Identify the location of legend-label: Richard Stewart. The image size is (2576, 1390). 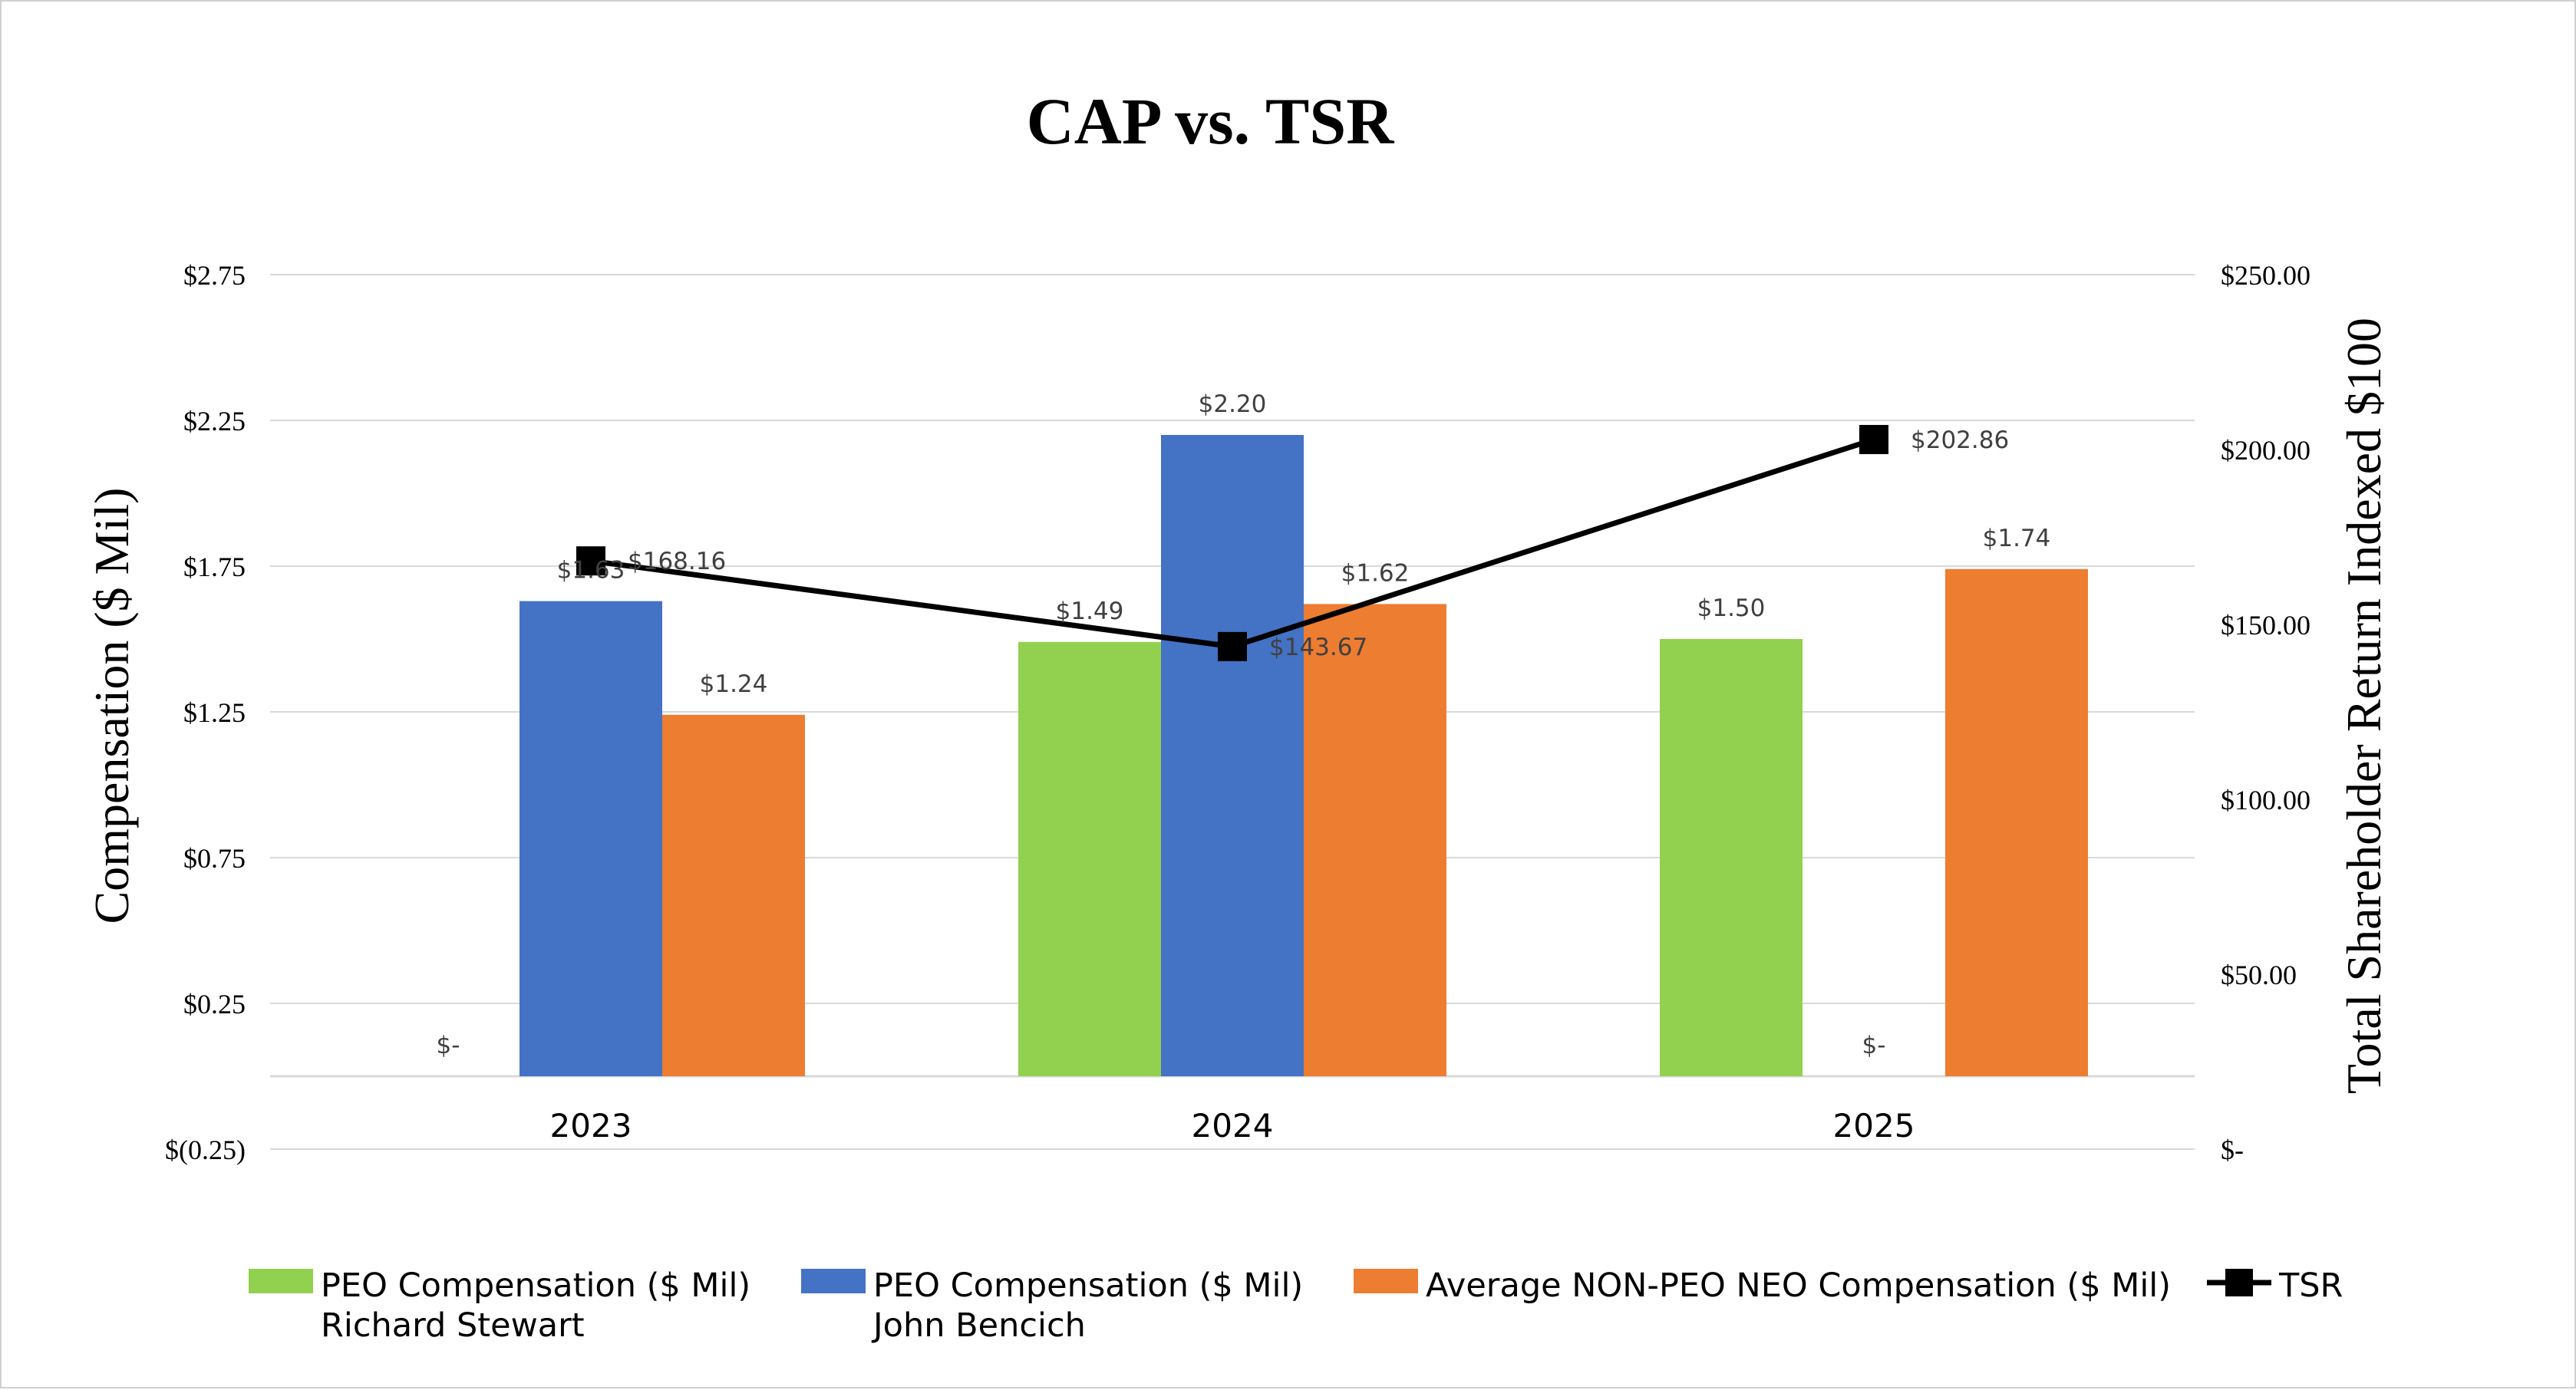
(453, 1325).